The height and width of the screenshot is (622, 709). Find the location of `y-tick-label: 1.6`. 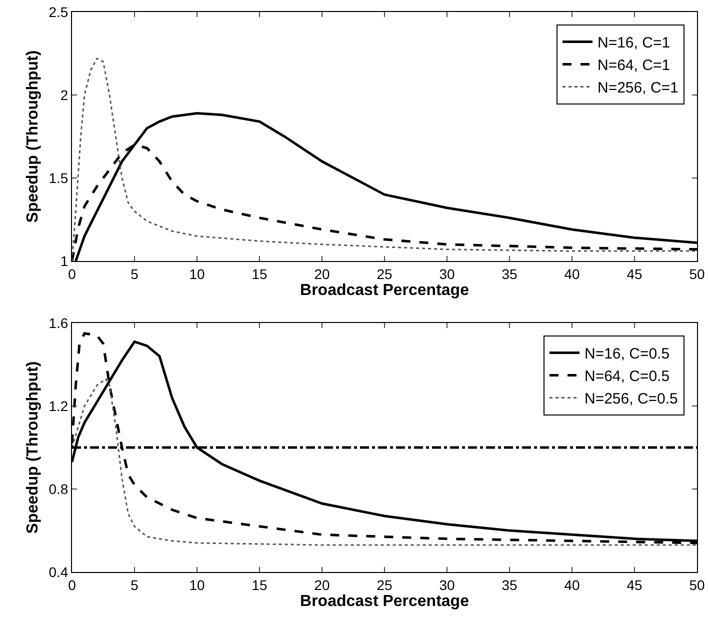

y-tick-label: 1.6 is located at coordinates (58, 322).